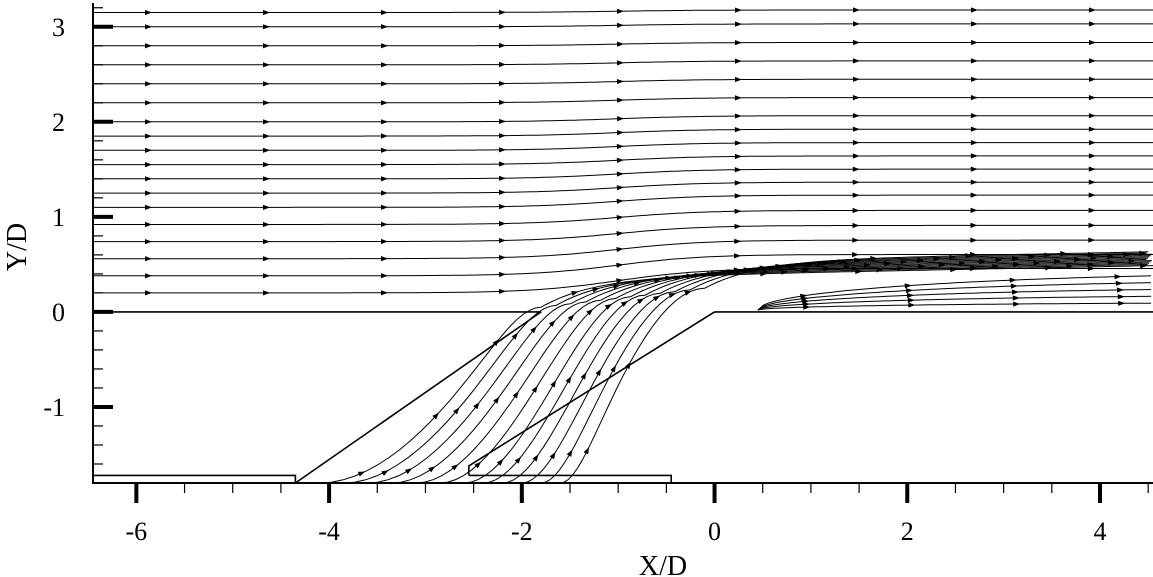 Image resolution: width=1153 pixels, height=577 pixels. What do you see at coordinates (137, 531) in the screenshot?
I see `x-tick-label: -6` at bounding box center [137, 531].